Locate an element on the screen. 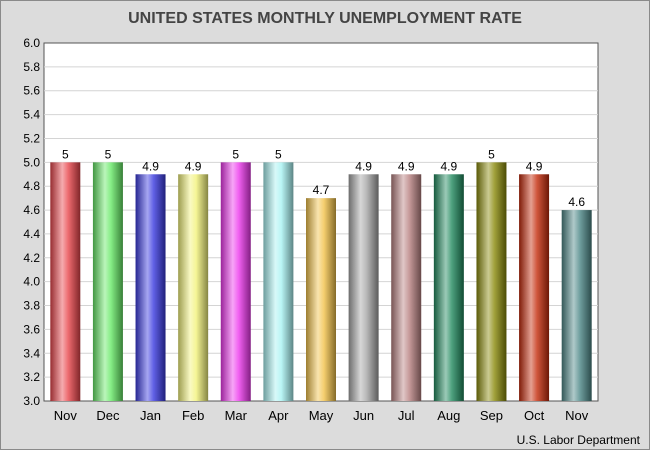 Image resolution: width=650 pixels, height=450 pixels. x-category-label: Apr is located at coordinates (278, 415).